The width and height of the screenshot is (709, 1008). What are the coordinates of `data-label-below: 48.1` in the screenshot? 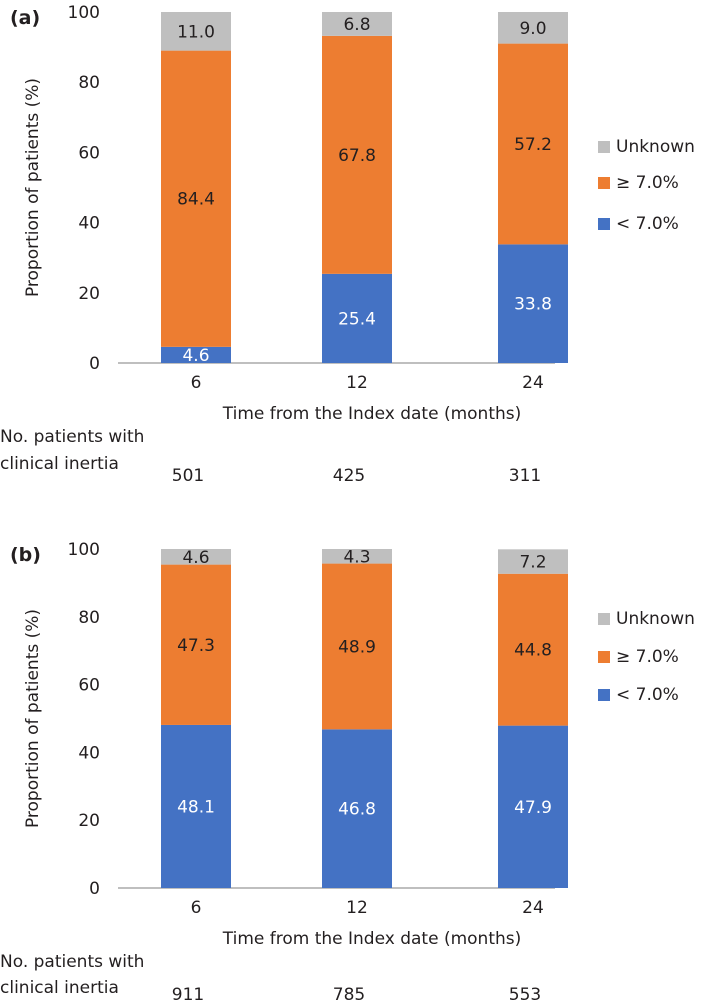 It's located at (196, 807).